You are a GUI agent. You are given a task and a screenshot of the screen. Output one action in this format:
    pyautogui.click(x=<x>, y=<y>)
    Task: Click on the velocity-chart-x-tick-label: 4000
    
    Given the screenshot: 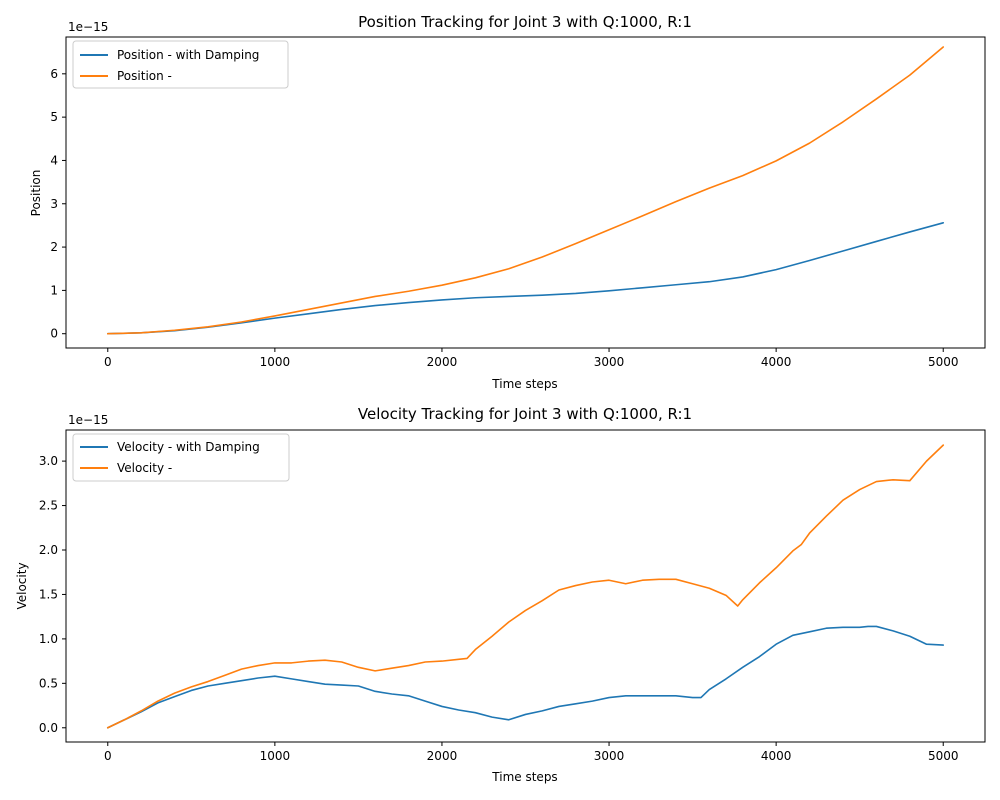 What is the action you would take?
    pyautogui.click(x=776, y=756)
    